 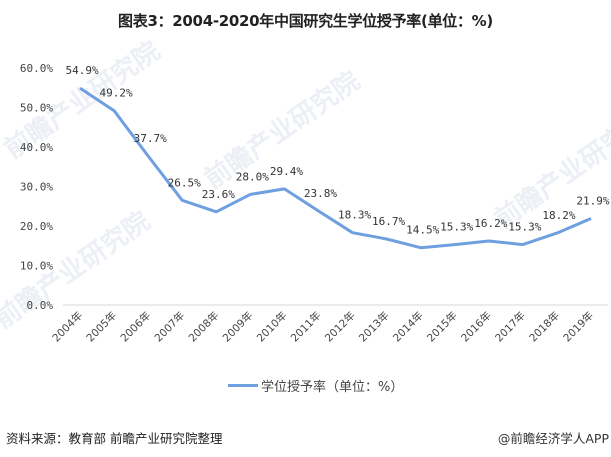 What do you see at coordinates (553, 438) in the screenshot?
I see `credit-note: @前瞻经济学人APP` at bounding box center [553, 438].